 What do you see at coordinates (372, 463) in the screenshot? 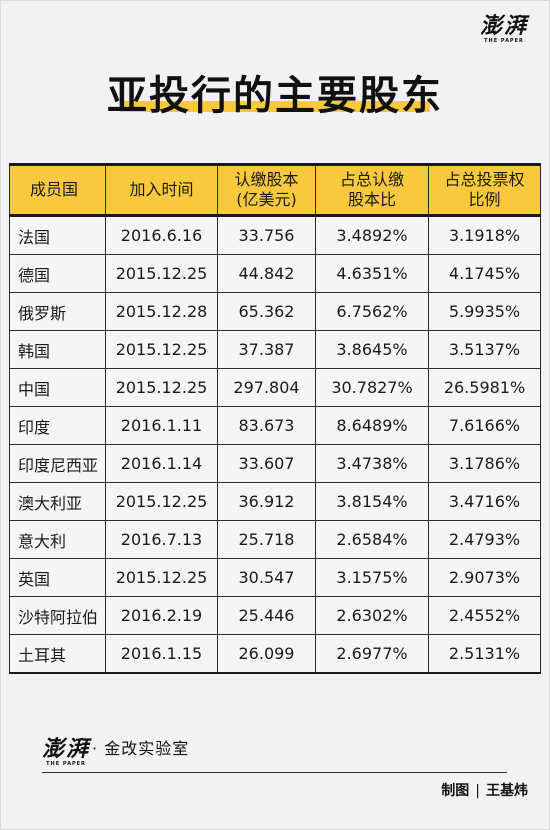
I see `cell-share: 3.4738%` at bounding box center [372, 463].